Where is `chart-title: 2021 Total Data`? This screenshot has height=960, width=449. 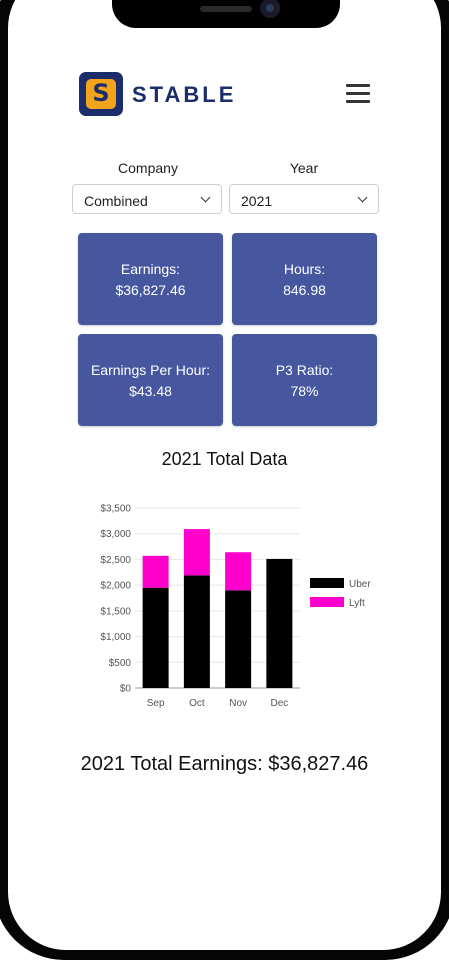
chart-title: 2021 Total Data is located at coordinates (224, 459).